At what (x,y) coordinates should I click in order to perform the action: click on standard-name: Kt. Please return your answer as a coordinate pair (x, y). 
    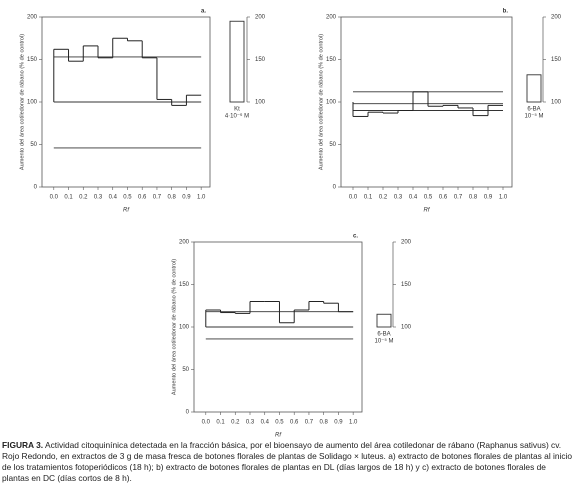
    Looking at the image, I should click on (237, 110).